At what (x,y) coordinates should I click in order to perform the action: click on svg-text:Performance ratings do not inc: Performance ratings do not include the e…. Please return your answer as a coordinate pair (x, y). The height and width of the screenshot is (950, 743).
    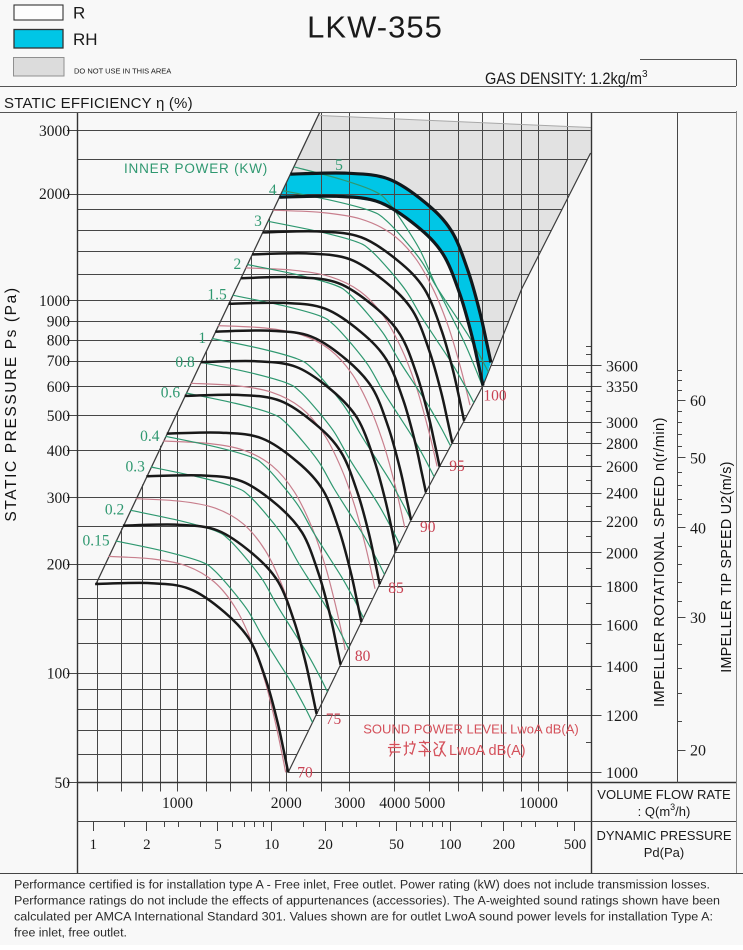
    Looking at the image, I should click on (367, 901).